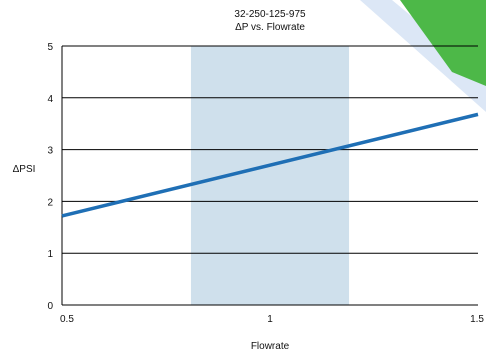  What do you see at coordinates (443, 43) in the screenshot?
I see `corner-accent` at bounding box center [443, 43].